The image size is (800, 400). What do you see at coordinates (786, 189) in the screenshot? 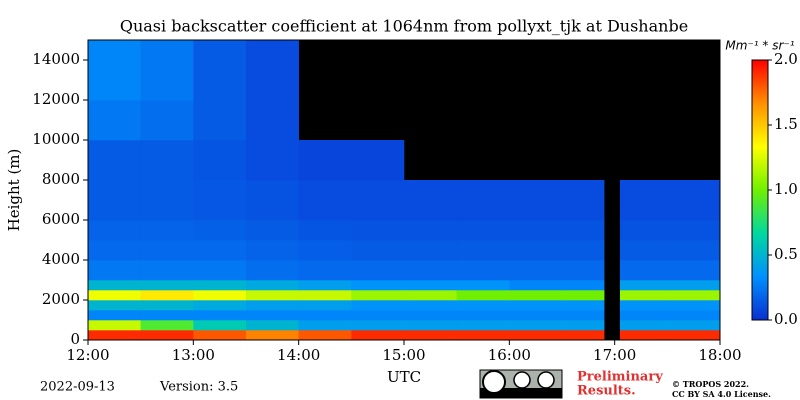
I see `colorbar-tick-label: 1.0` at bounding box center [786, 189].